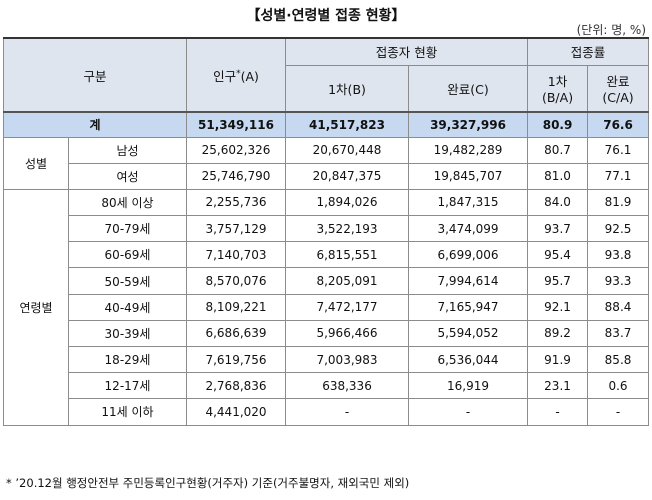 The height and width of the screenshot is (500, 652). I want to click on footnote-mark: *, so click(238, 73).